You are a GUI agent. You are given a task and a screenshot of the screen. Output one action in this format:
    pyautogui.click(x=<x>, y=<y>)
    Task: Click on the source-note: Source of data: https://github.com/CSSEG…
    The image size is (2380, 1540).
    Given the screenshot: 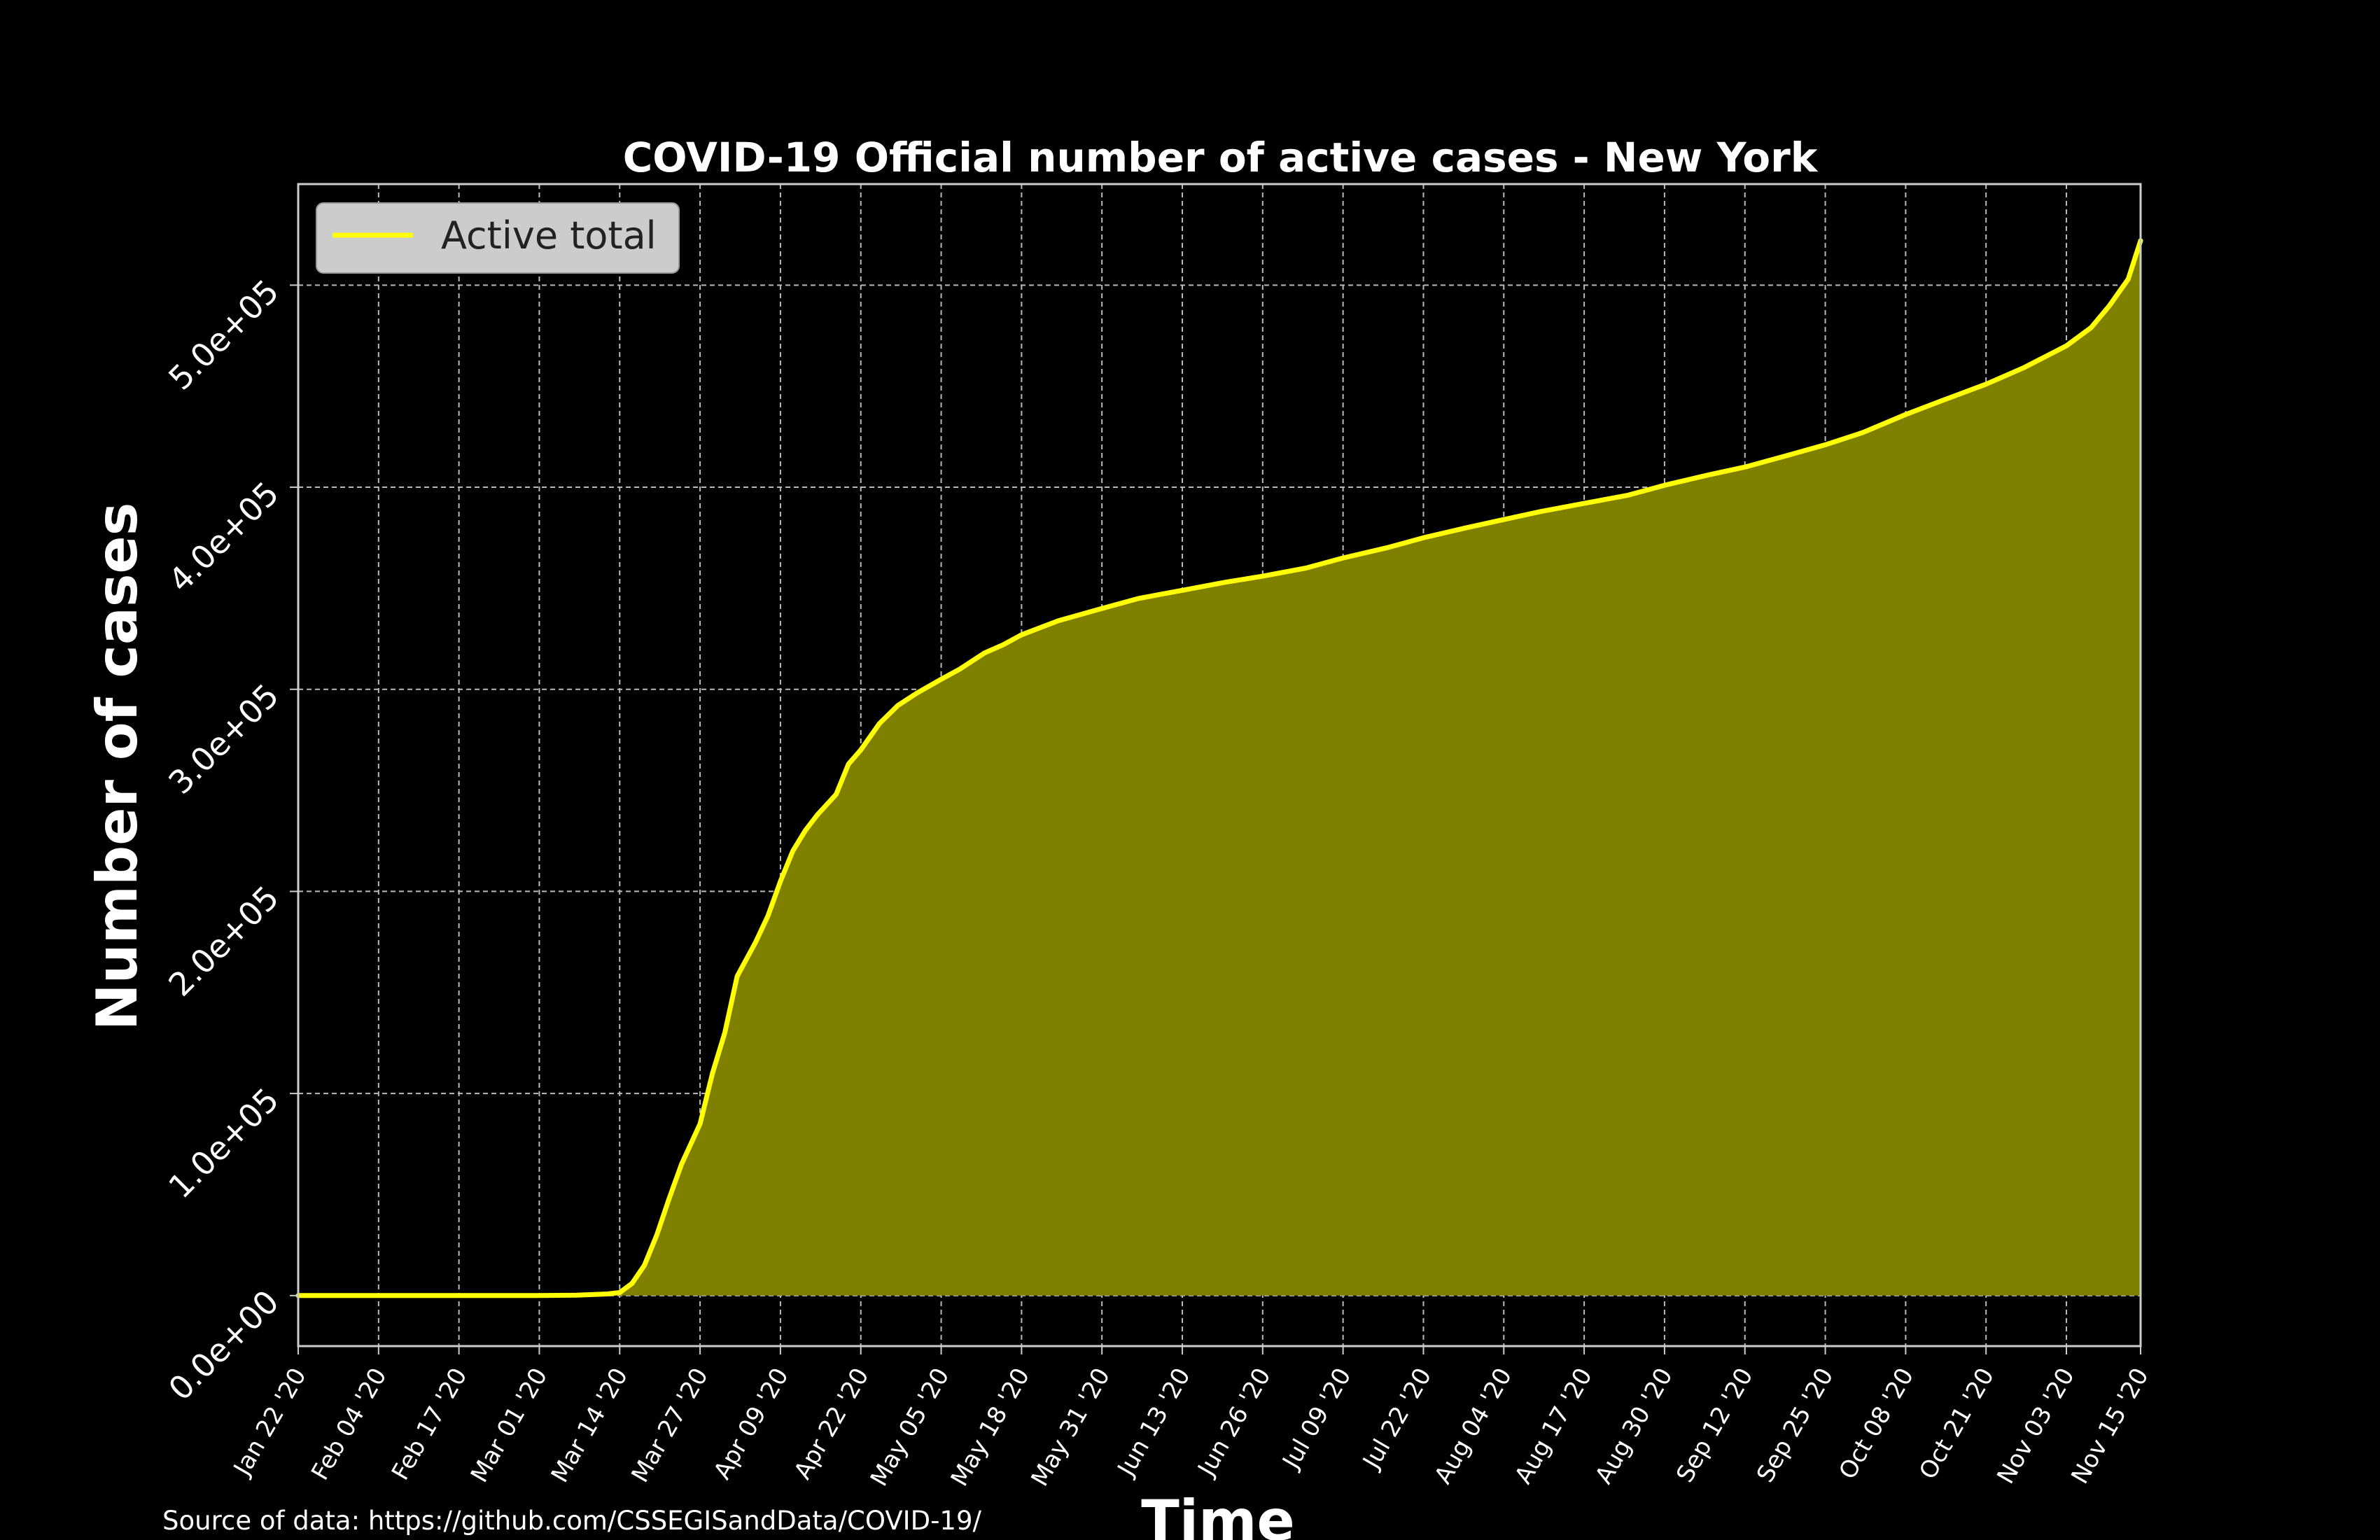 What is the action you would take?
    pyautogui.click(x=571, y=1521)
    